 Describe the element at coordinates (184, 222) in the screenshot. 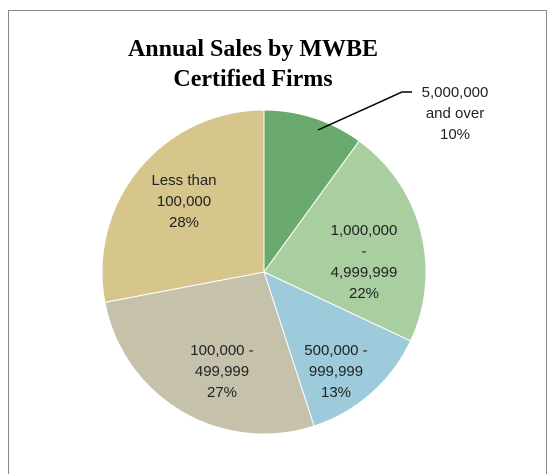

I see `slice-percent: 28%` at that location.